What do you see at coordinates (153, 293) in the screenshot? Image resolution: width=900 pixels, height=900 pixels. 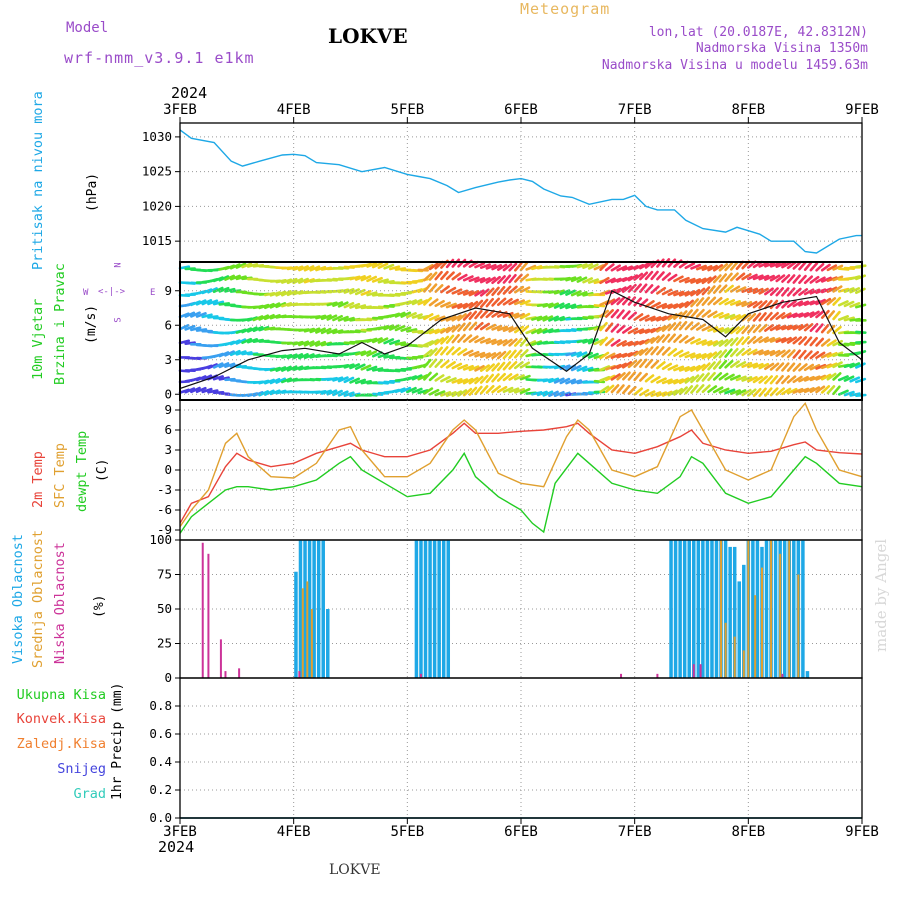 I see `compass-e: E` at bounding box center [153, 293].